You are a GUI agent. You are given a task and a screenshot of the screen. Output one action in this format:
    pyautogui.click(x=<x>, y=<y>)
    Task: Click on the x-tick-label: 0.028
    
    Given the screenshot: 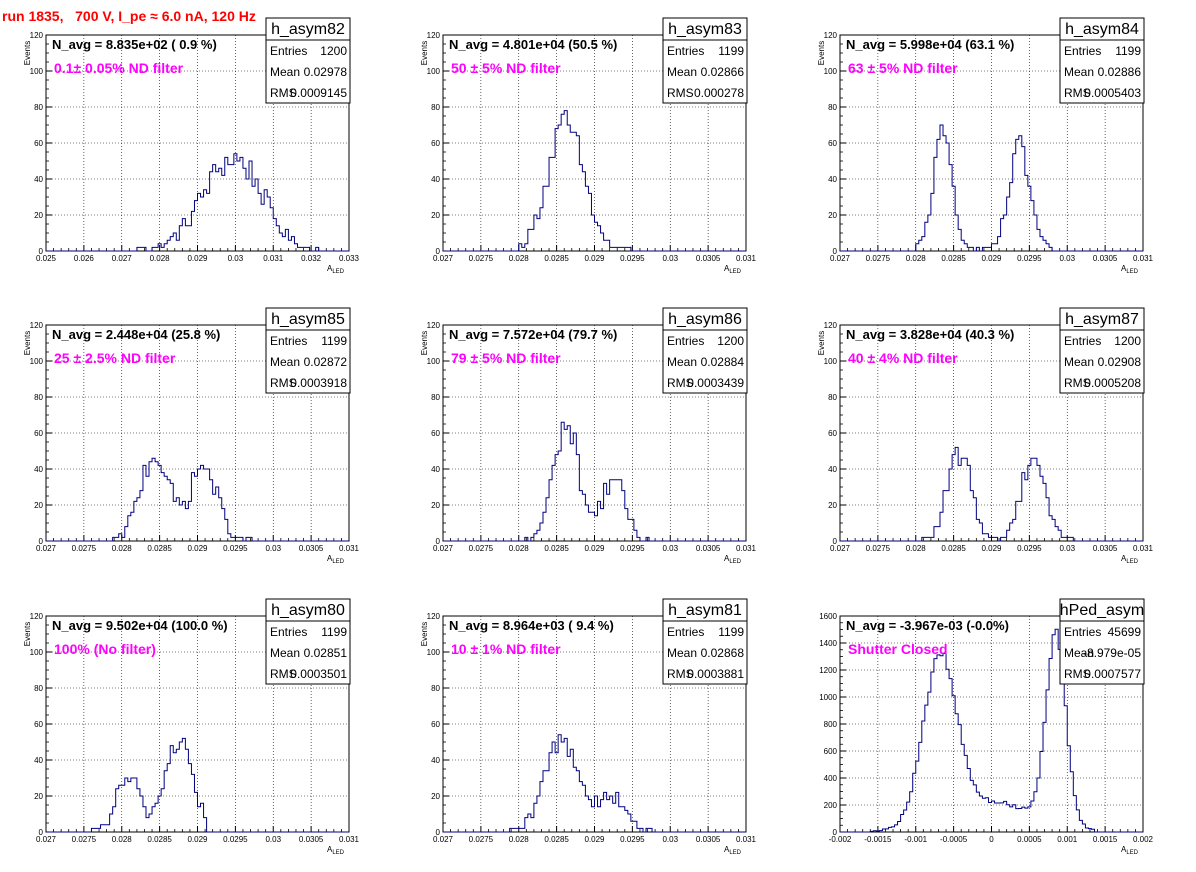 What is the action you would take?
    pyautogui.click(x=916, y=548)
    